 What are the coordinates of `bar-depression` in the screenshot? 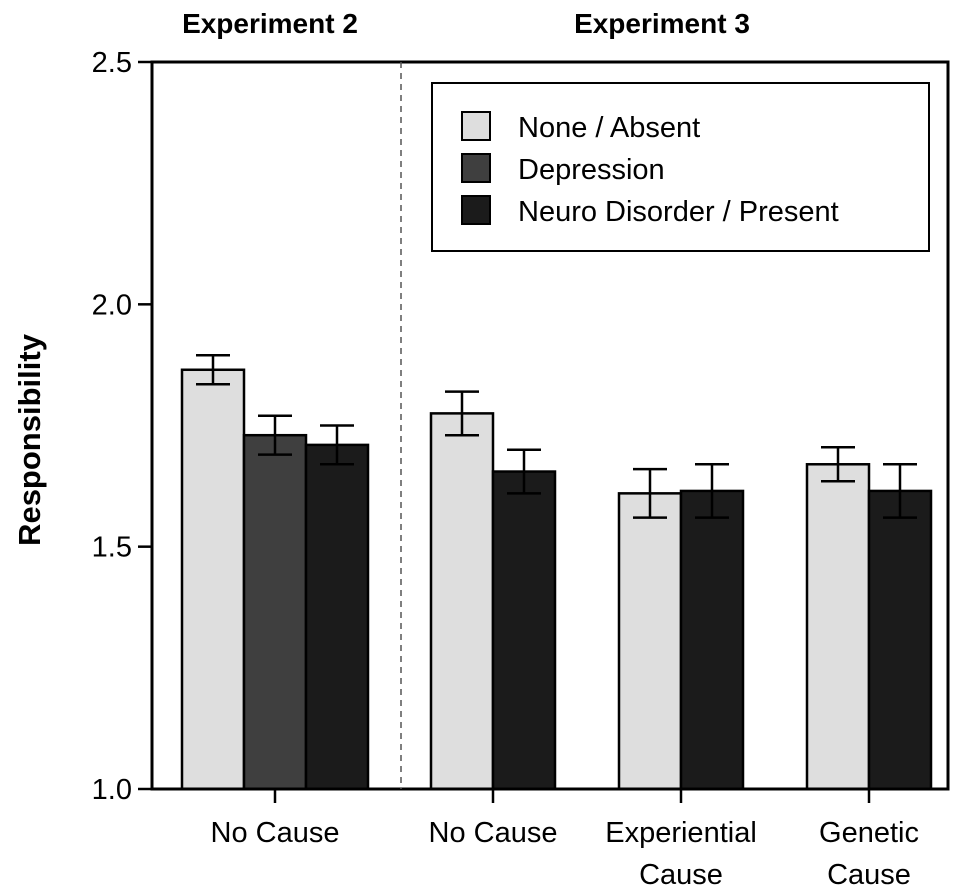 It's located at (275, 612).